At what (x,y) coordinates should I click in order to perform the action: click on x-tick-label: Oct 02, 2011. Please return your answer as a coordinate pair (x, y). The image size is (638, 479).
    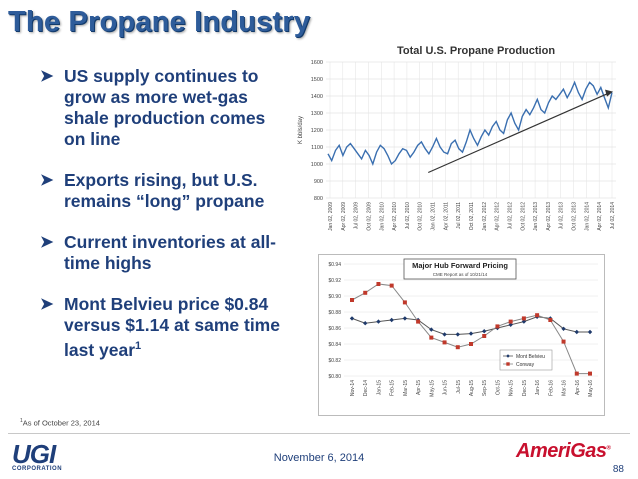
    Looking at the image, I should click on (472, 216).